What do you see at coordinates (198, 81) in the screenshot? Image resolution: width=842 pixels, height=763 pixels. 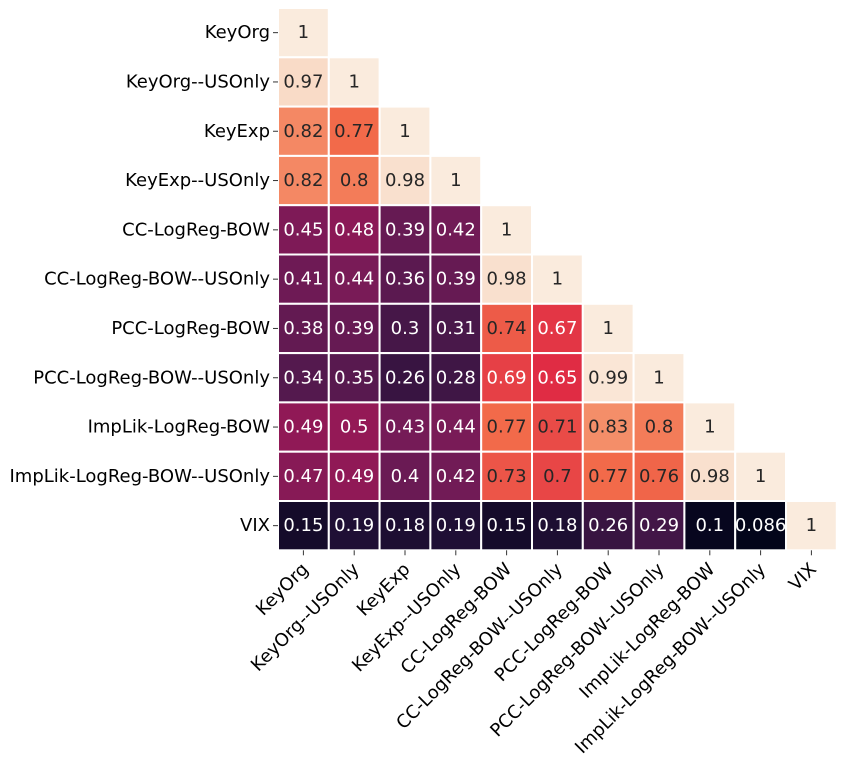 I see `y-tick-label: KeyOrg--USOnly` at bounding box center [198, 81].